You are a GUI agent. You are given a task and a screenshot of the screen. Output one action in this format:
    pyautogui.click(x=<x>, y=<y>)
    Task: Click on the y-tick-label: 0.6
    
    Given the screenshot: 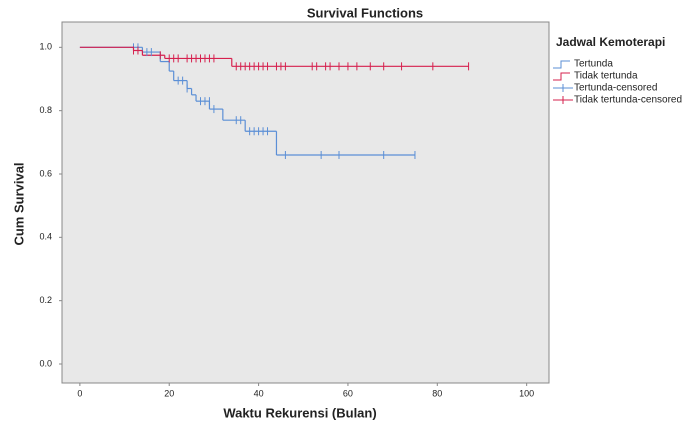 What is the action you would take?
    pyautogui.click(x=45, y=173)
    